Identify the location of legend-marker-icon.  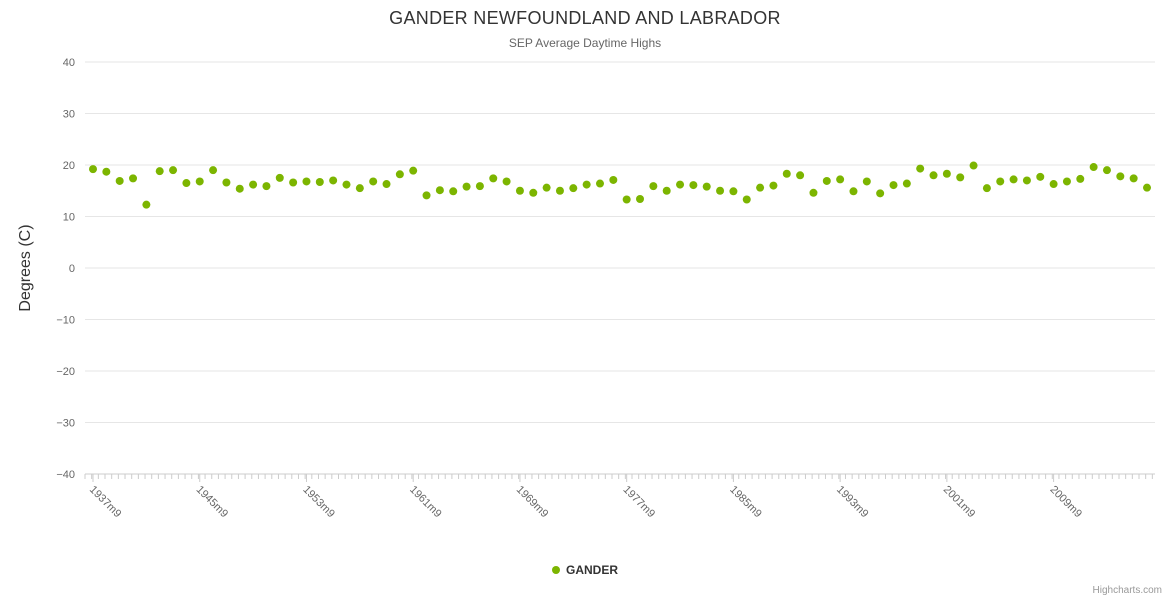
(555, 570).